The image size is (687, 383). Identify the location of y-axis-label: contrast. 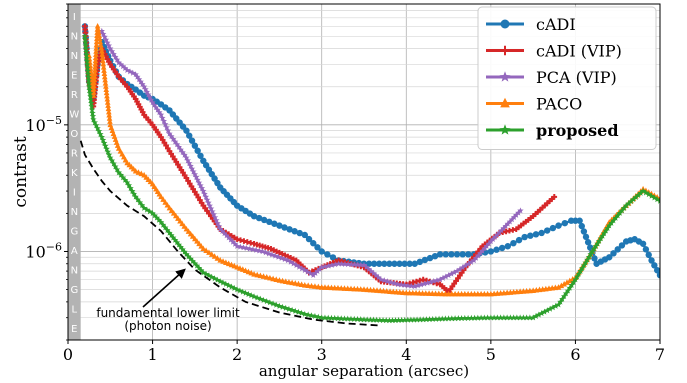
(21, 172).